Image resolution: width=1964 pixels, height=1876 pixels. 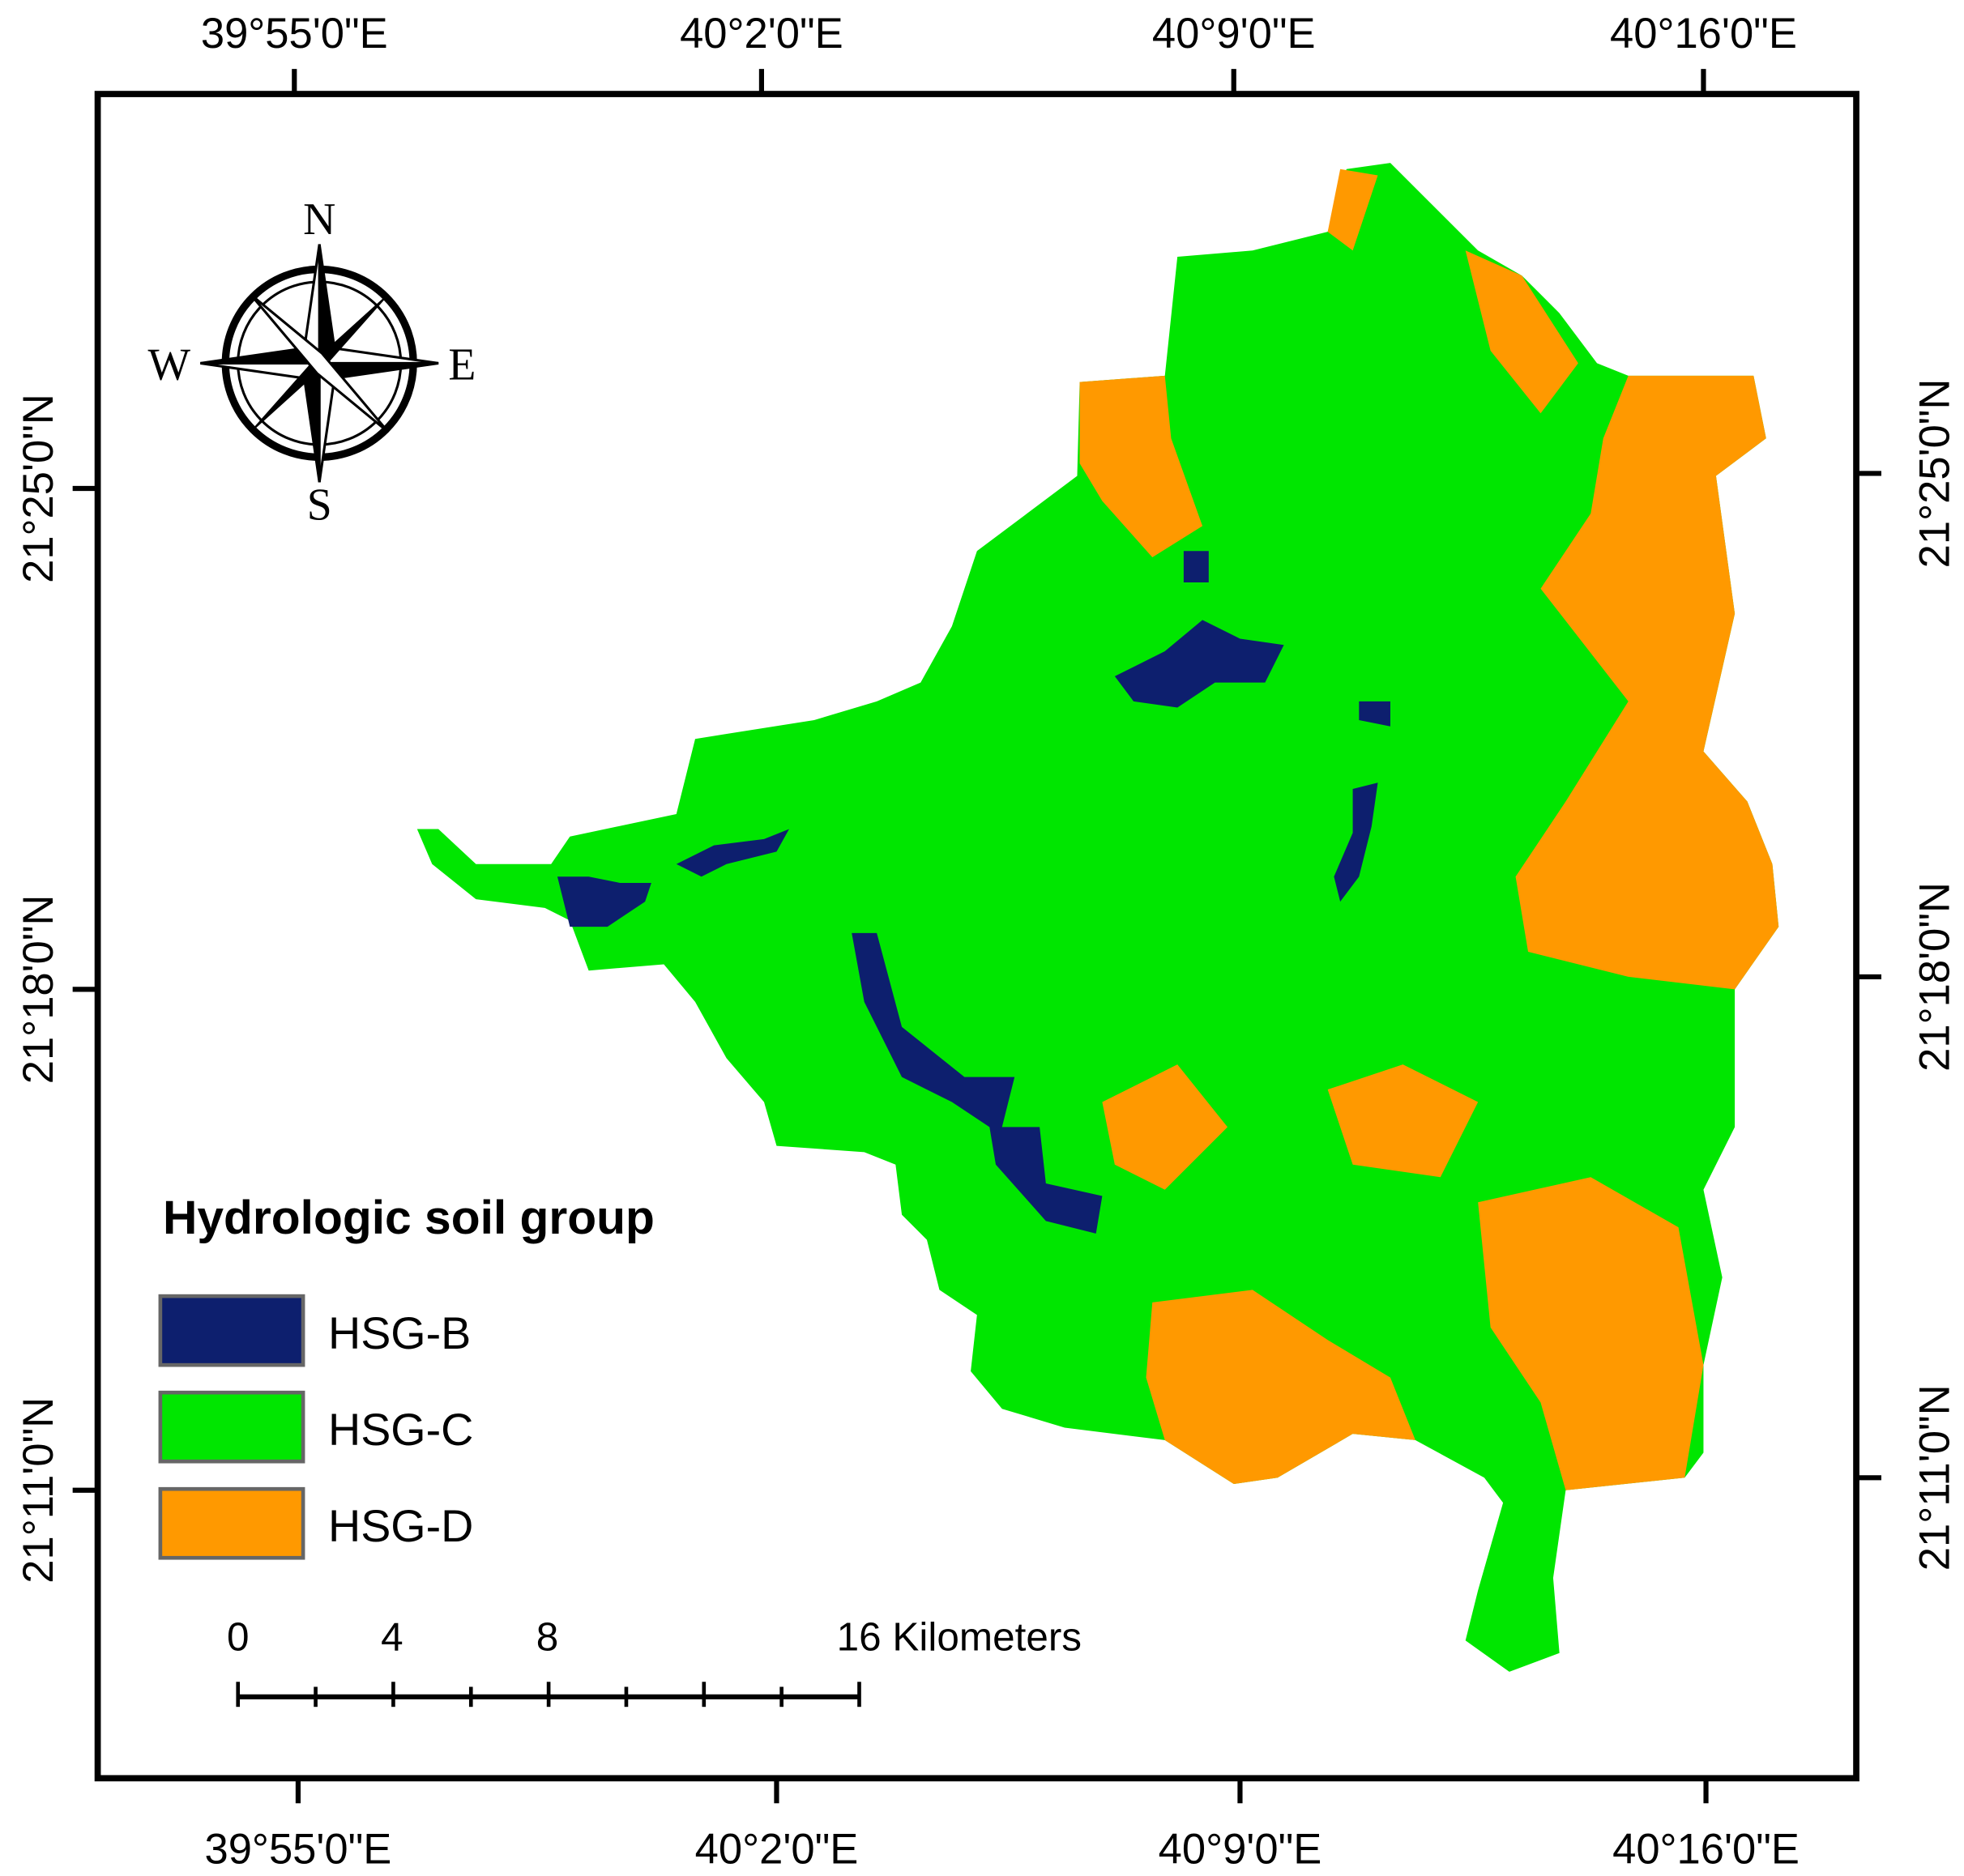 I want to click on lat-label-right: 21°11'0"N, so click(x=1935, y=1477).